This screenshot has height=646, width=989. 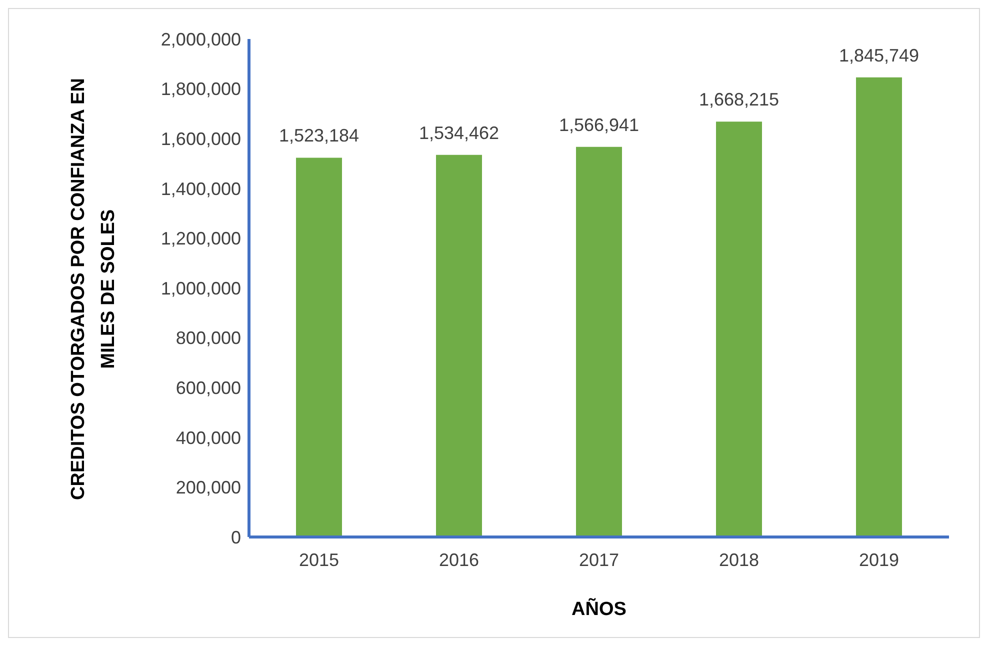 I want to click on x-tick-label: 2017, so click(x=599, y=560).